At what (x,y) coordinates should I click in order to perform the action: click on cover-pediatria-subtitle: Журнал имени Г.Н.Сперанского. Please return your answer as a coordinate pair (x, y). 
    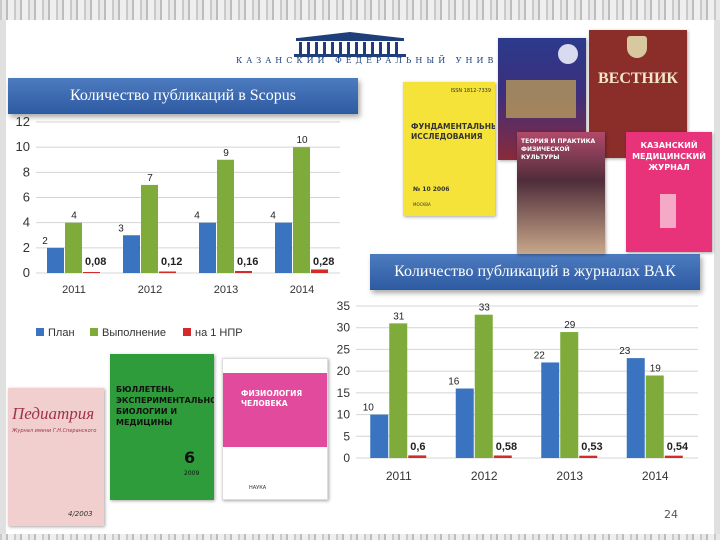
    Looking at the image, I should click on (54, 431).